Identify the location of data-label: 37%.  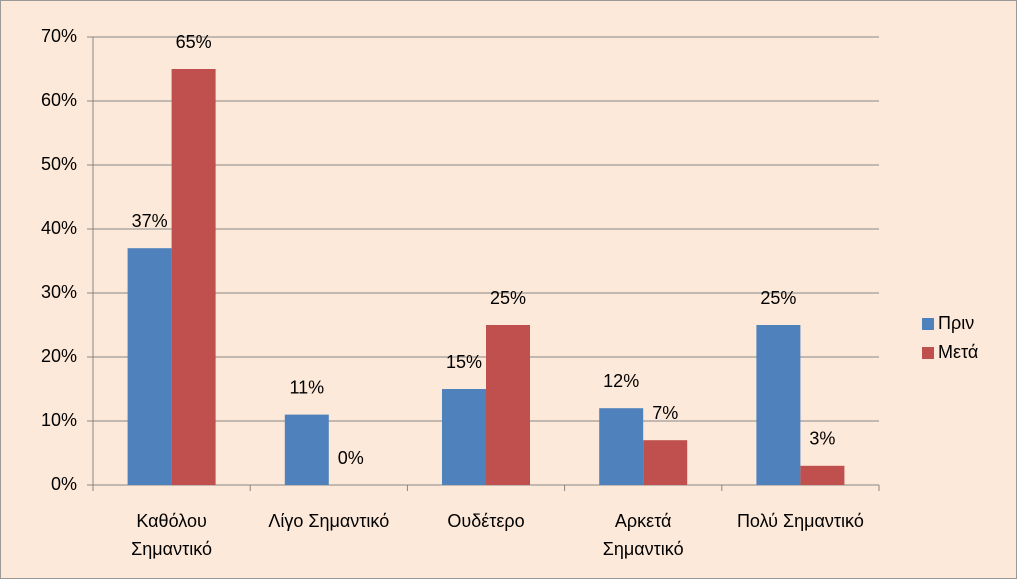
(150, 221).